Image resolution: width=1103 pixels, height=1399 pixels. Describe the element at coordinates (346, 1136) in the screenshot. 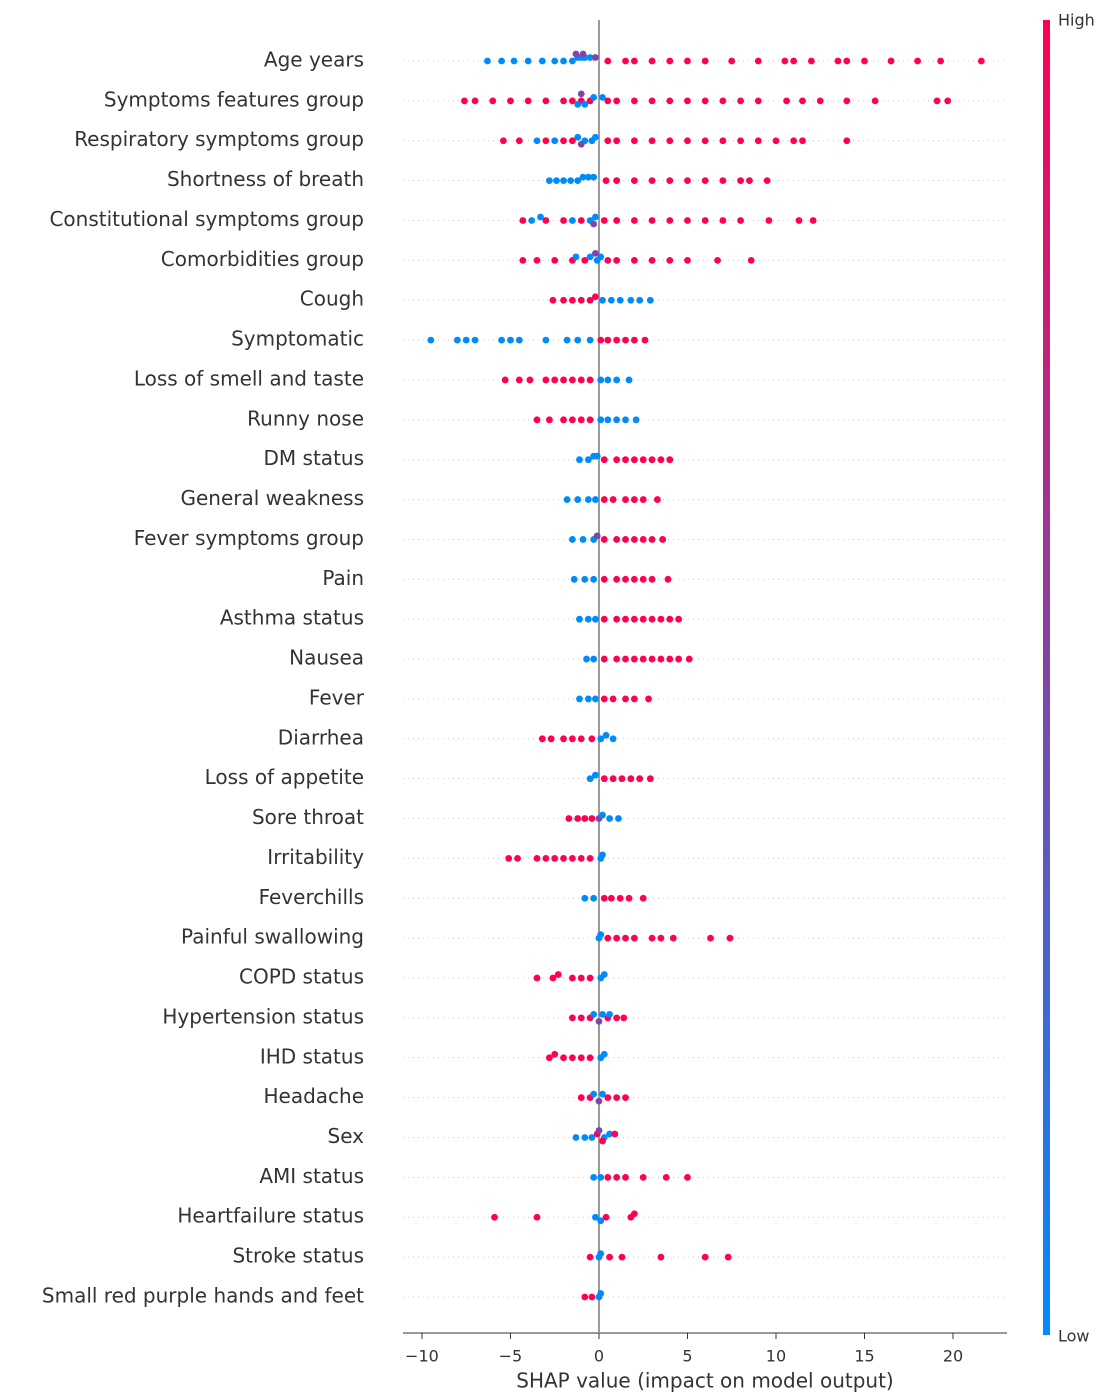

I see `feature-label: Sex` at that location.